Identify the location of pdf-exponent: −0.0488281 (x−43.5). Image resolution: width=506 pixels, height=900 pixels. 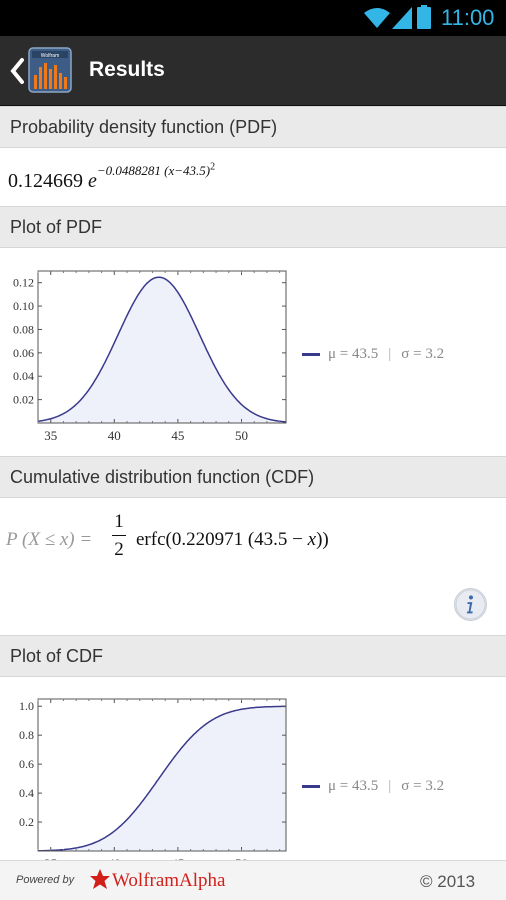
(153, 171).